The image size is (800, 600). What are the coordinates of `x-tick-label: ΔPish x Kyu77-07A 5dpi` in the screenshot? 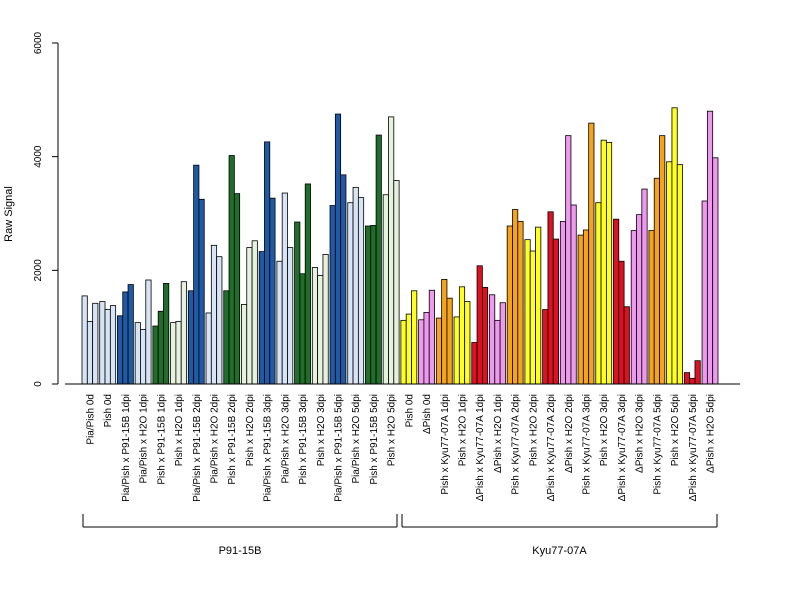 It's located at (693, 447).